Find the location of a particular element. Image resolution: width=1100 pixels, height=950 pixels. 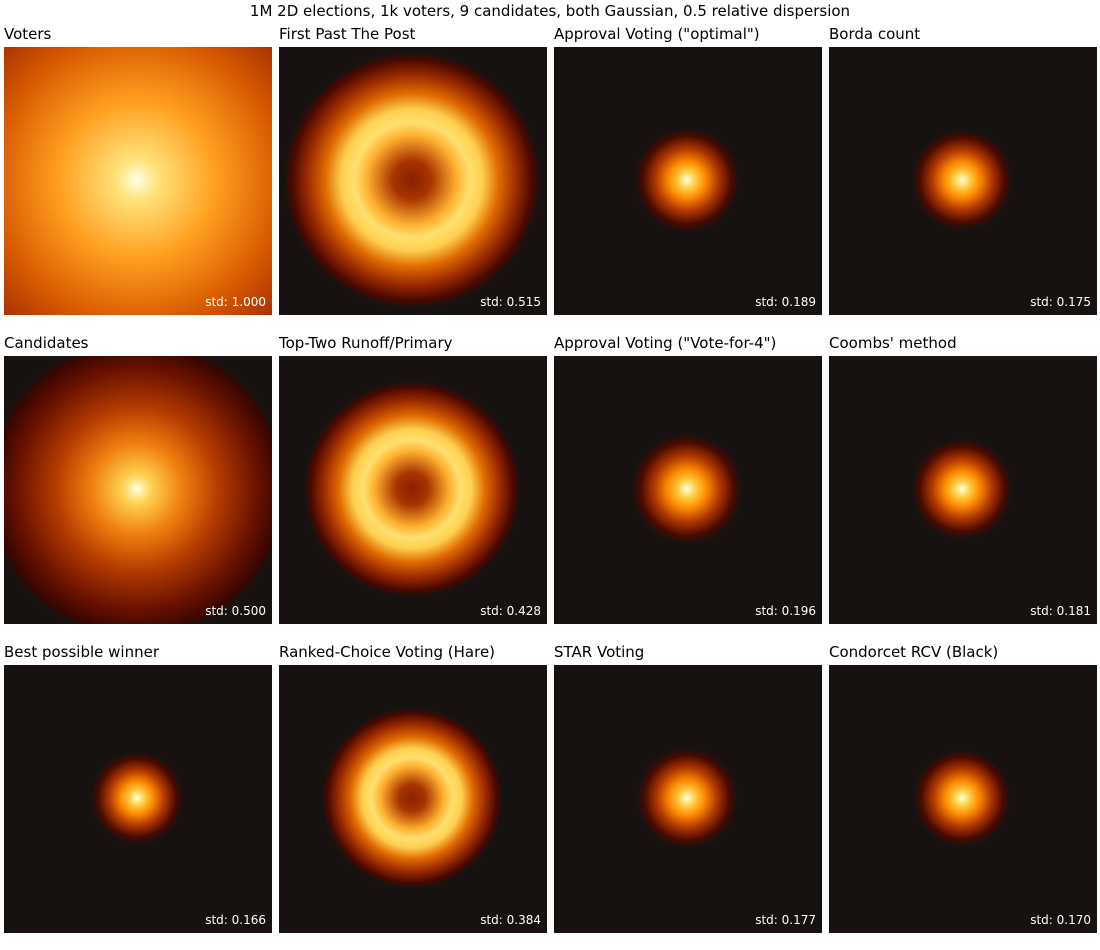

std-label: std: 0.177 is located at coordinates (785, 920).